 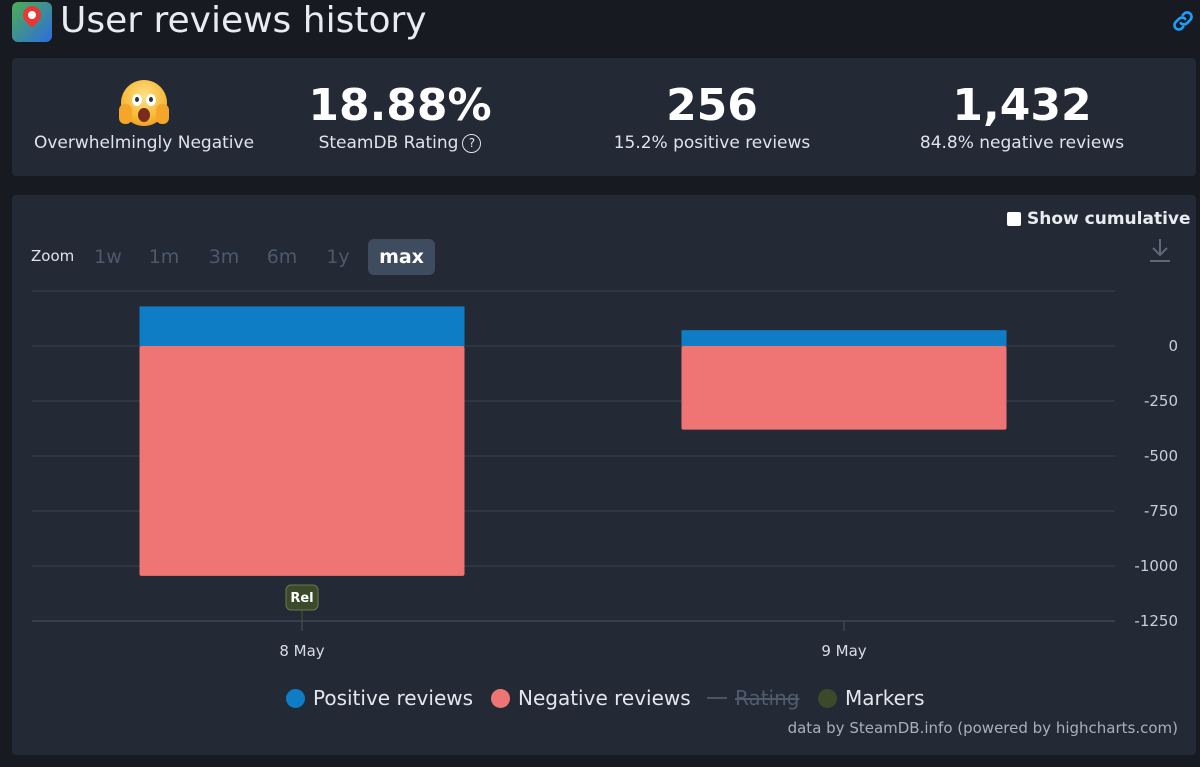 I want to click on markers-dot-icon, so click(x=827, y=698).